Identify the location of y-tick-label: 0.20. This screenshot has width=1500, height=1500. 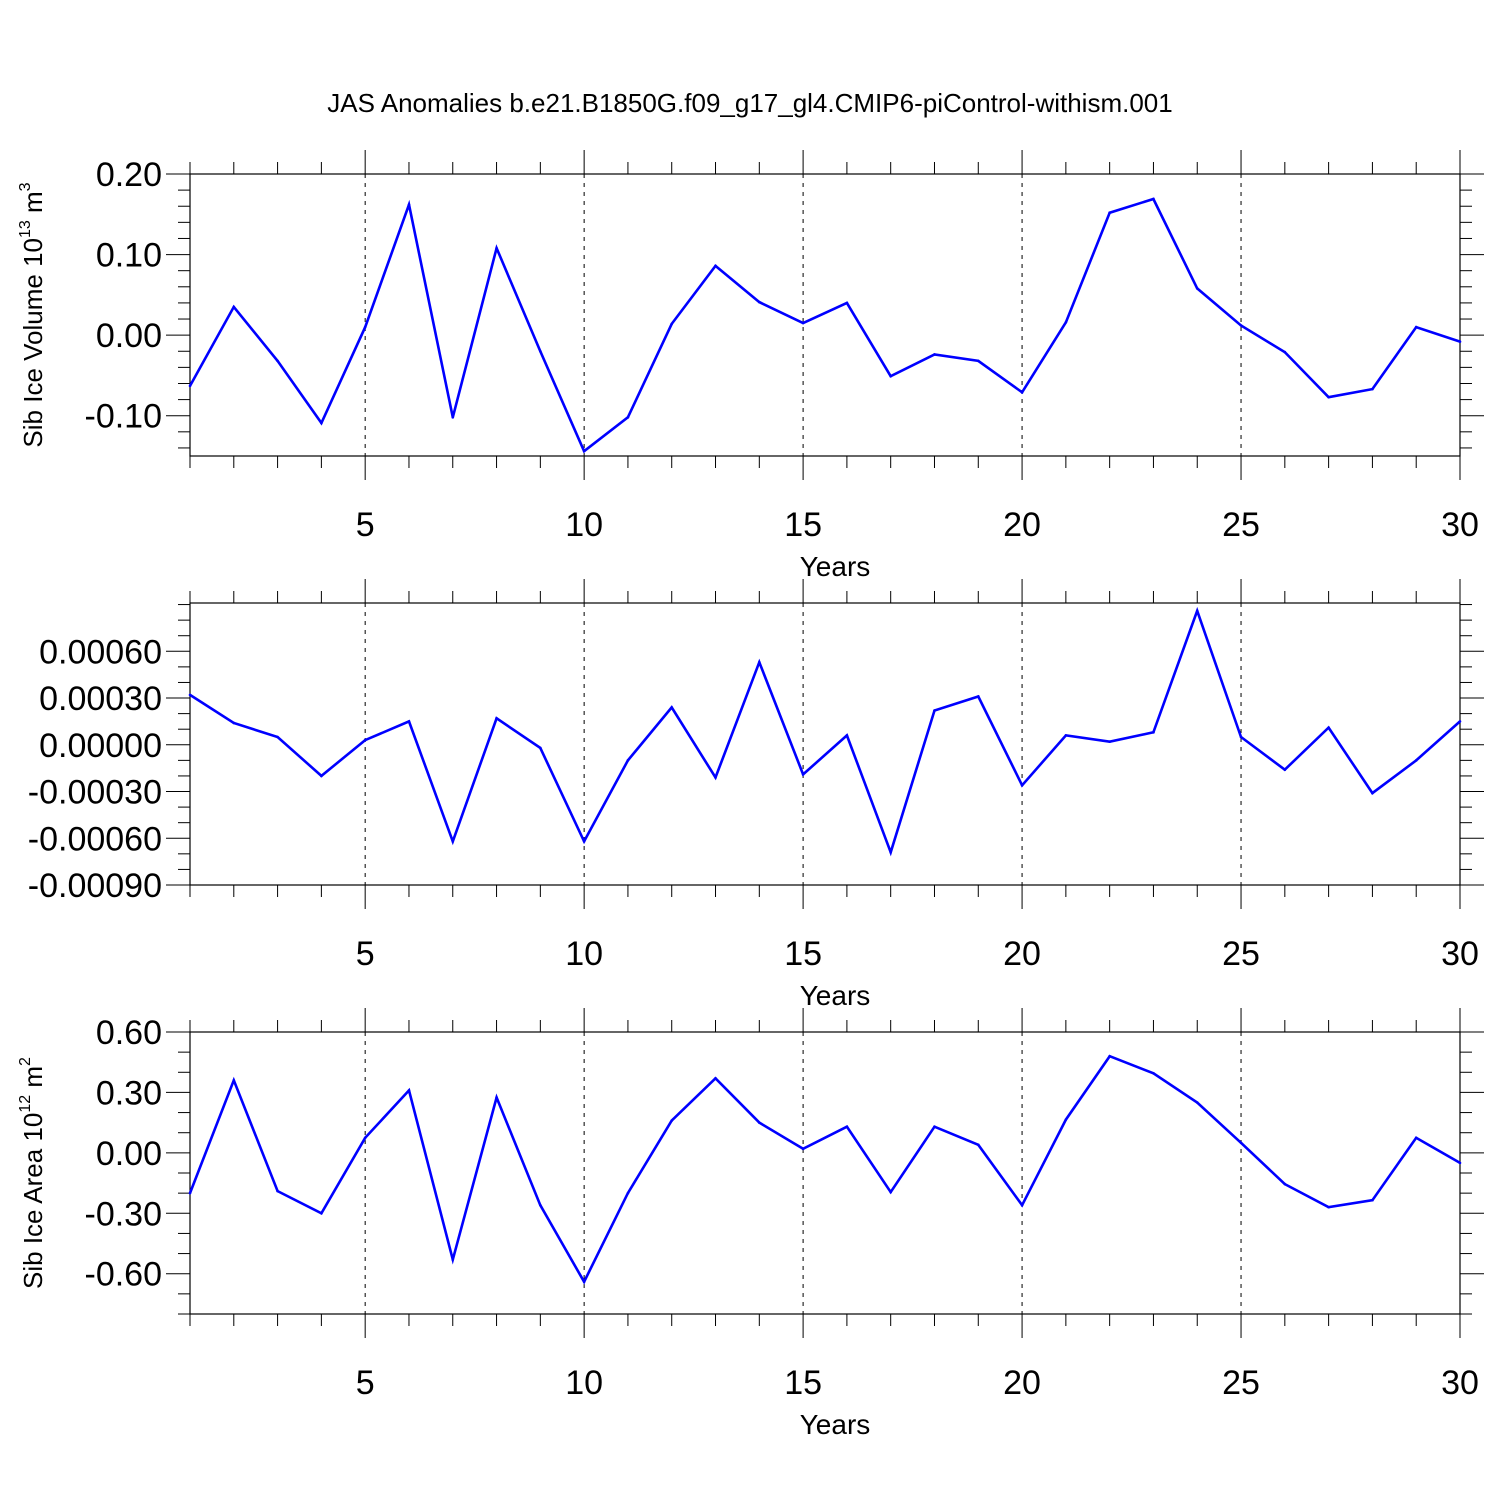
(129, 175).